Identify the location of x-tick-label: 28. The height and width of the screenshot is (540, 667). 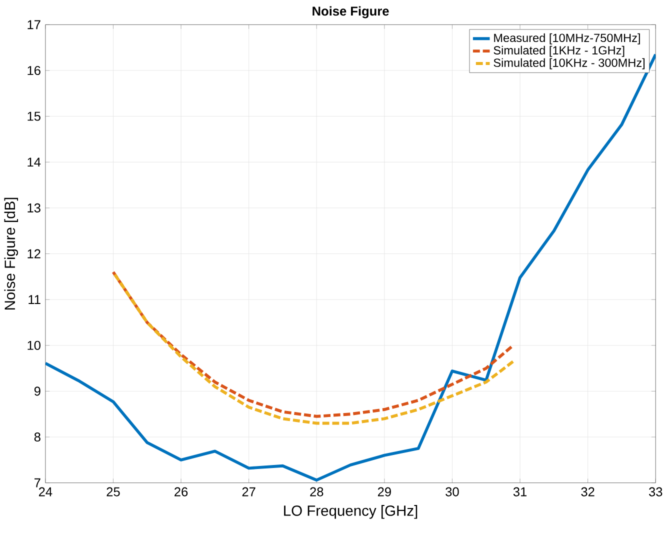
(317, 491).